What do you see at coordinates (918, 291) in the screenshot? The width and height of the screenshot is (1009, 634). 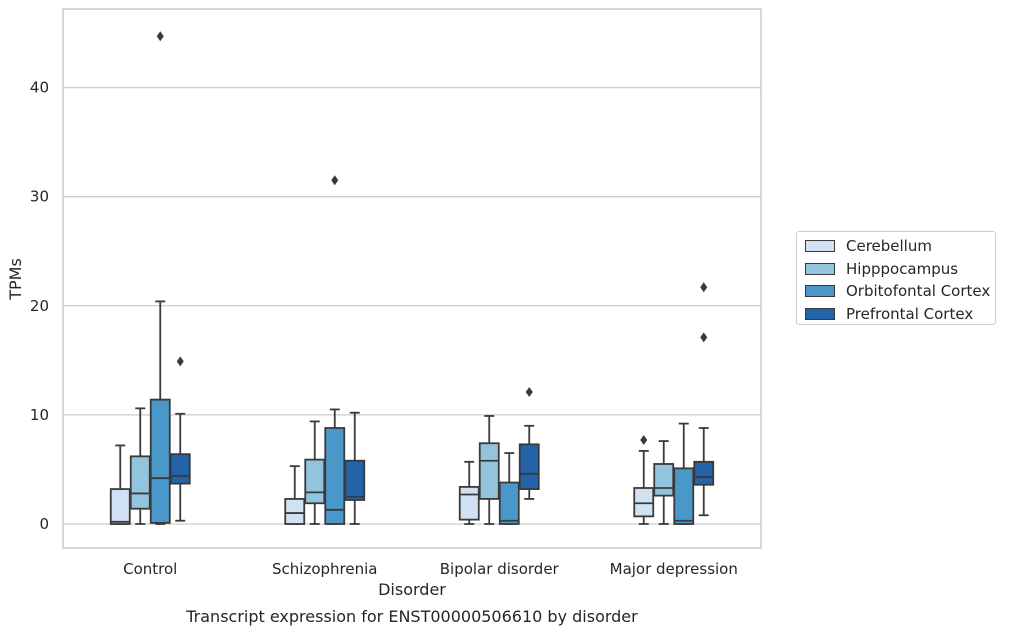 I see `legend-label-orbitofontal-cortex: Orbitofontal Cortex` at bounding box center [918, 291].